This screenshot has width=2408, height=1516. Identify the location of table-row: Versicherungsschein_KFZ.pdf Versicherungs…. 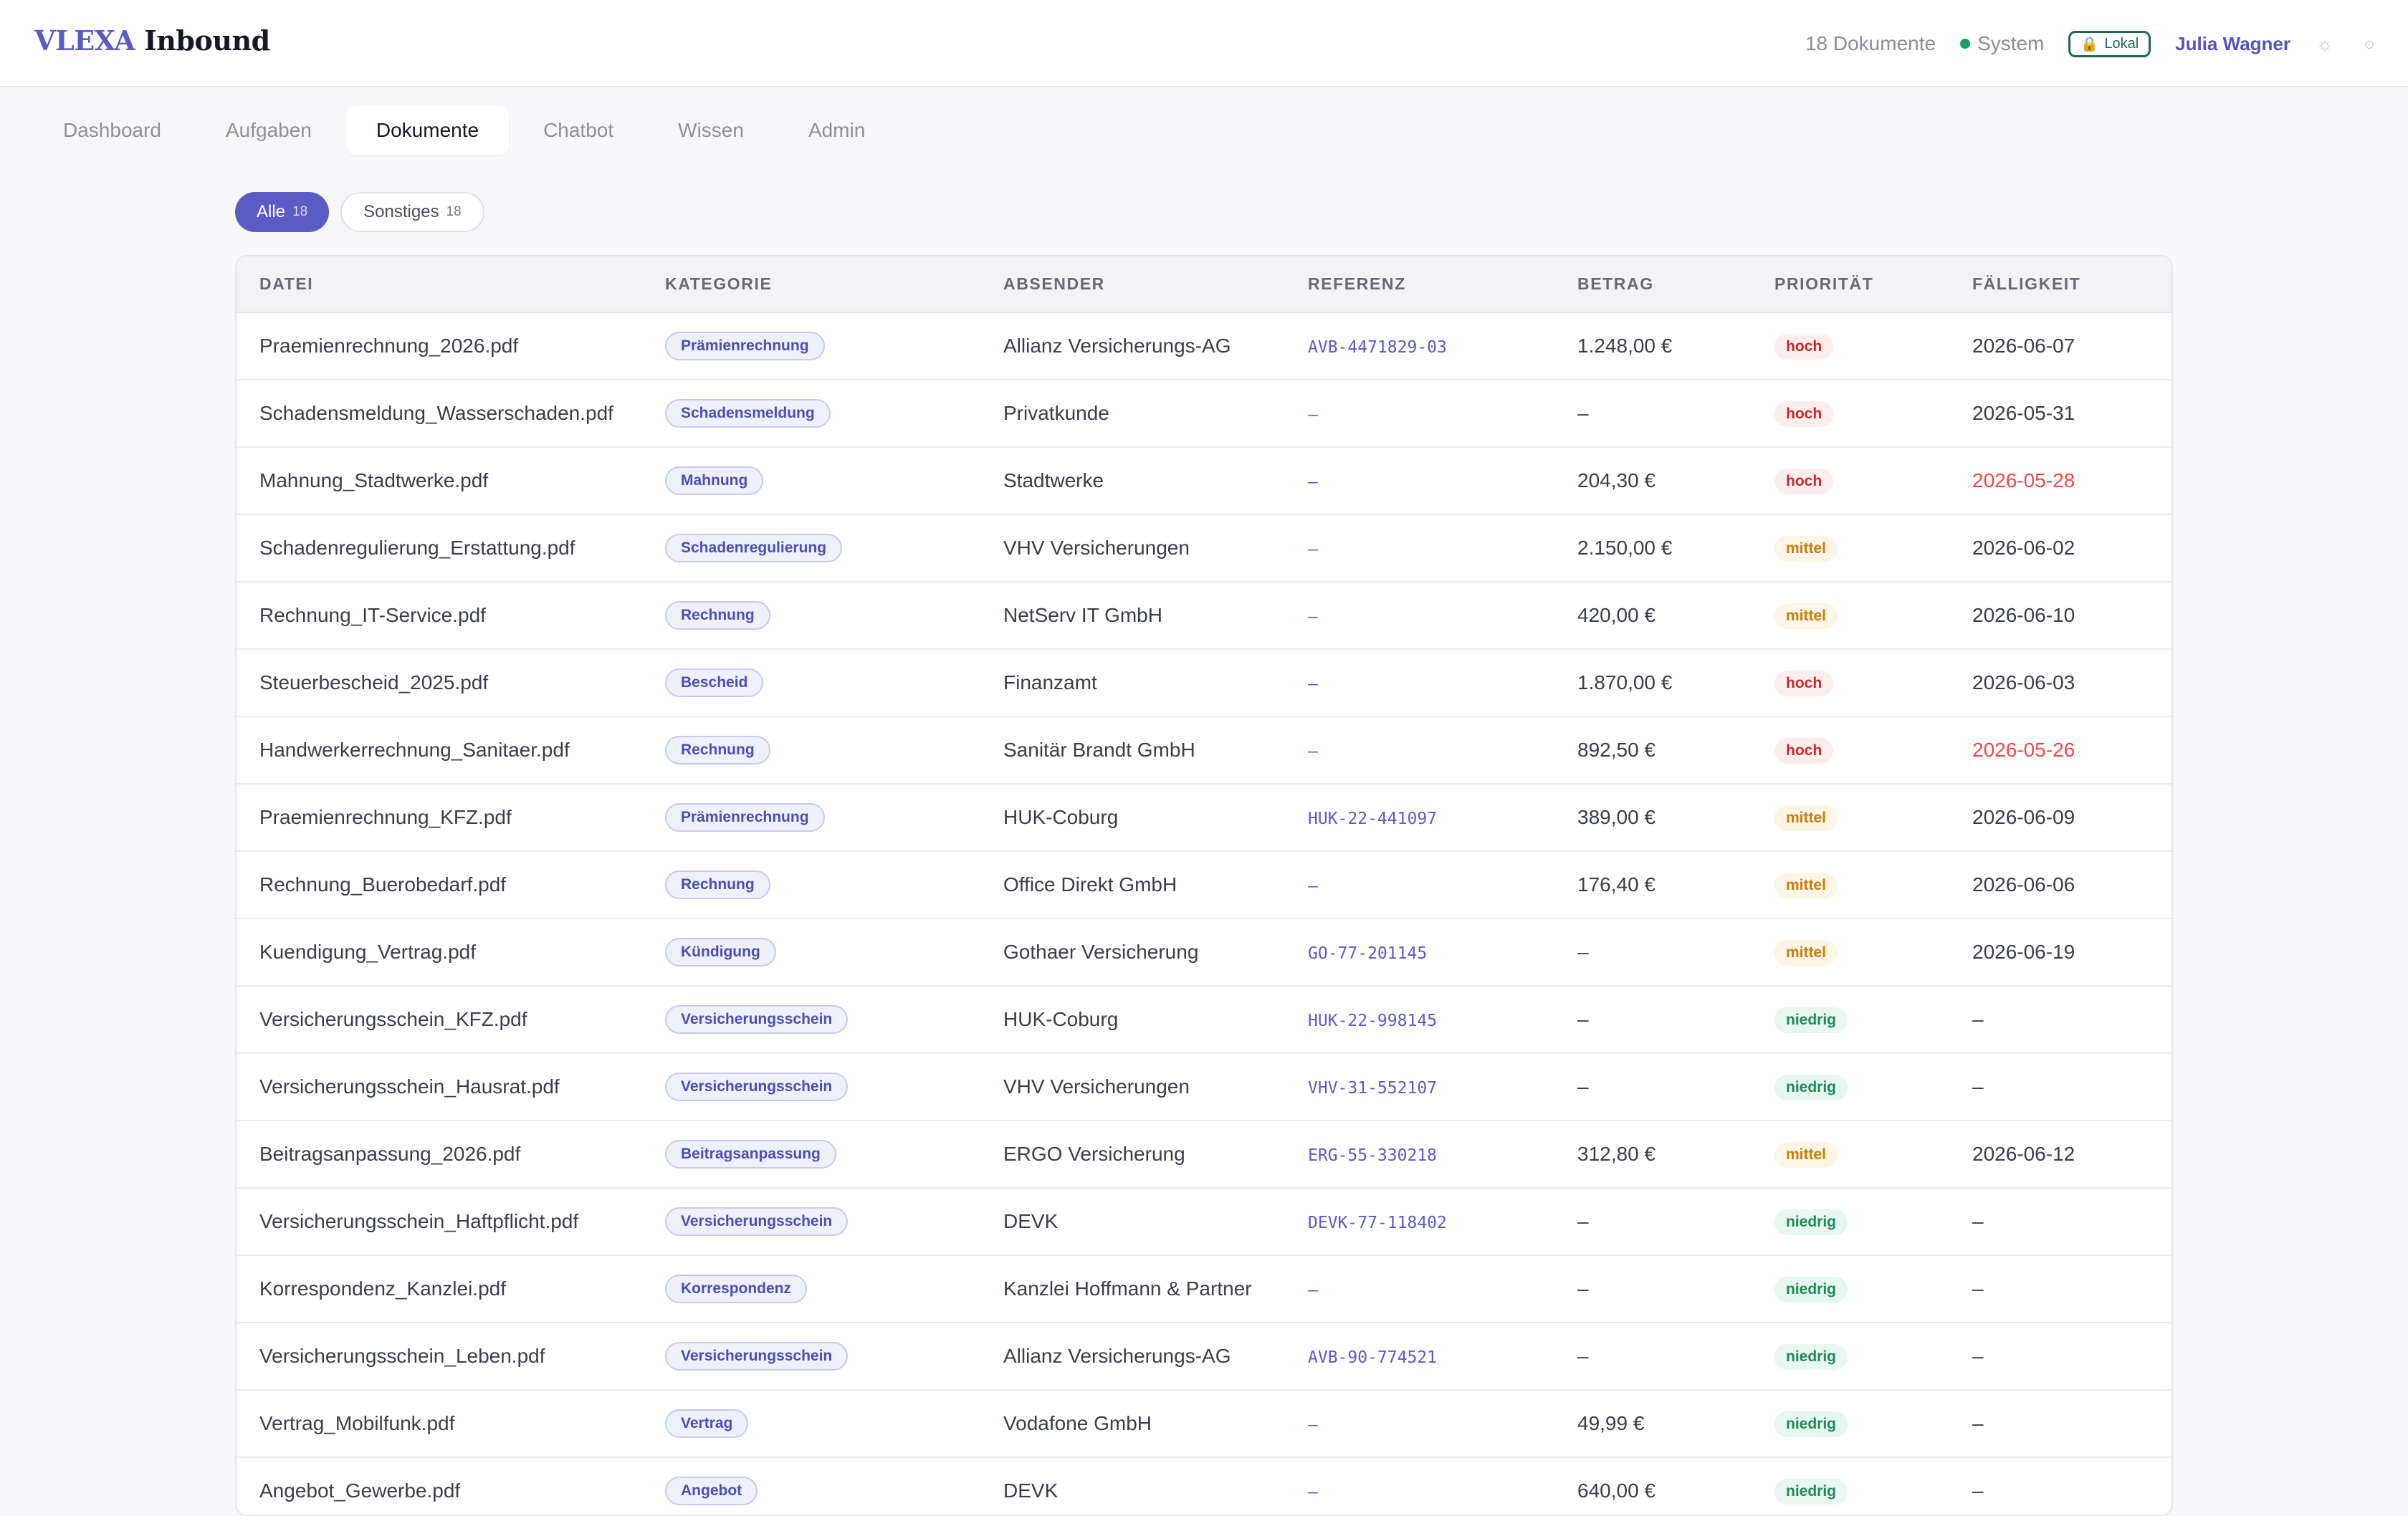
(1204, 1020).